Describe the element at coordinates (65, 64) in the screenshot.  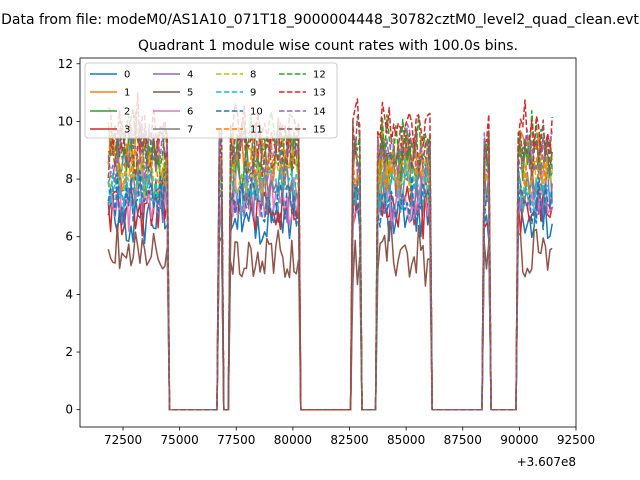
I see `y-tick-label: 12` at that location.